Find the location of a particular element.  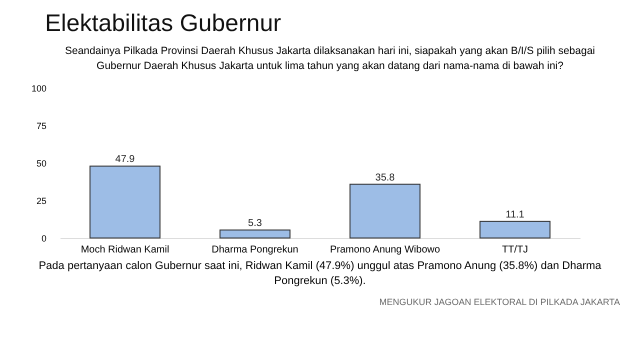

data-label: 47.9 is located at coordinates (125, 160).